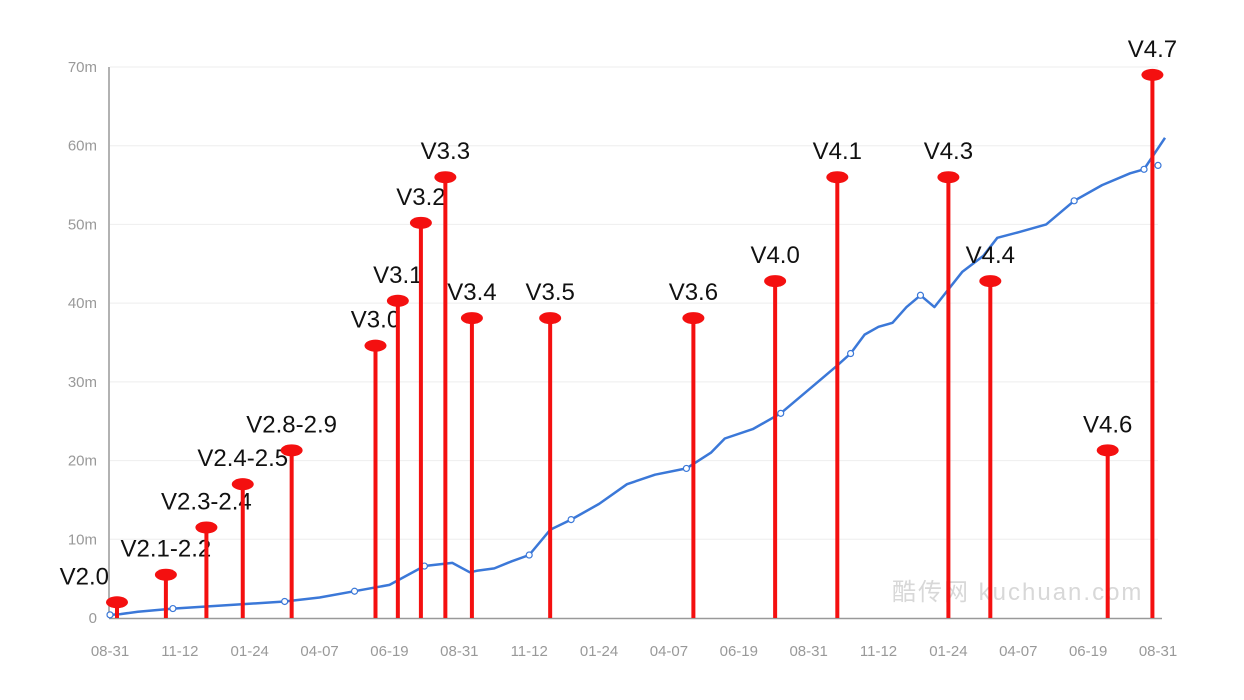 The width and height of the screenshot is (1244, 700). What do you see at coordinates (82, 539) in the screenshot?
I see `y-tick-label: 10m` at bounding box center [82, 539].